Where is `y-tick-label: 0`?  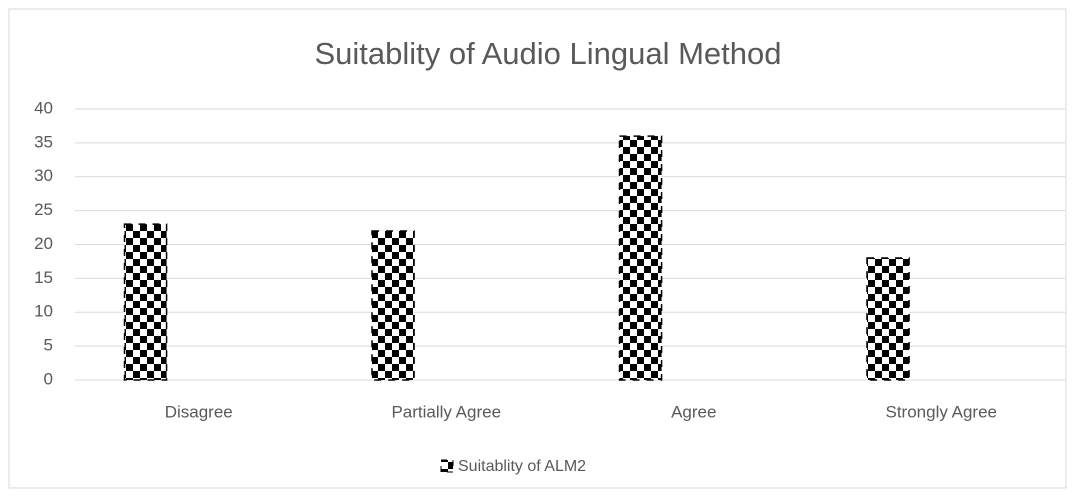 y-tick-label: 0 is located at coordinates (48, 378).